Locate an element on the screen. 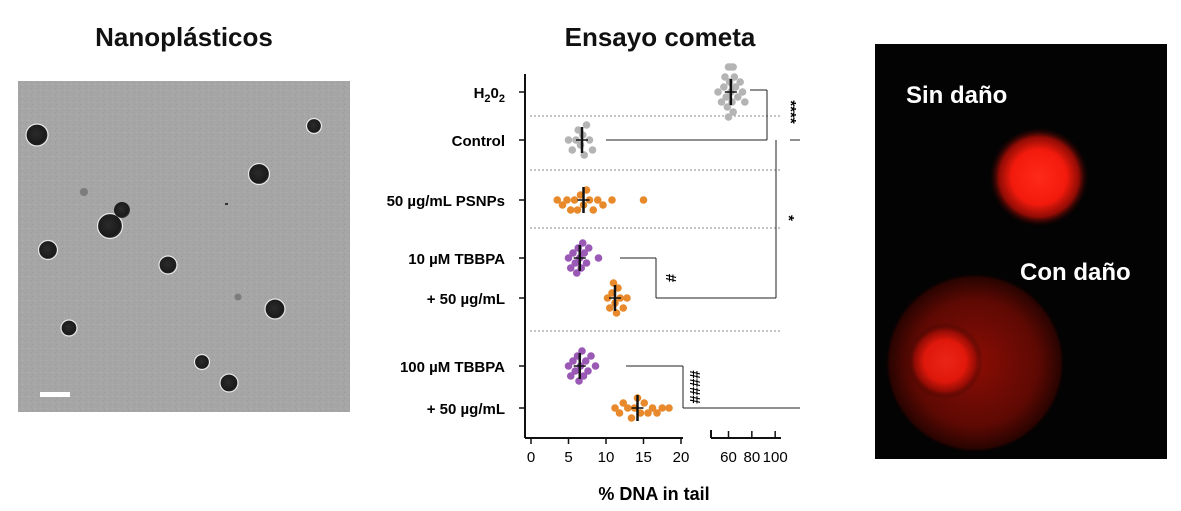 The width and height of the screenshot is (1181, 511). x-tick-label: 10 is located at coordinates (606, 457).